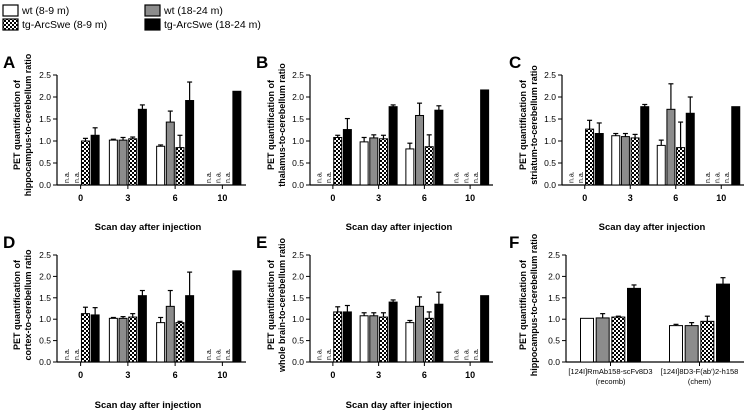 The width and height of the screenshot is (755, 413). What do you see at coordinates (64, 25) in the screenshot?
I see `legend-label-tg-8-9: tg-ArcSwe (8-9 m)` at bounding box center [64, 25].